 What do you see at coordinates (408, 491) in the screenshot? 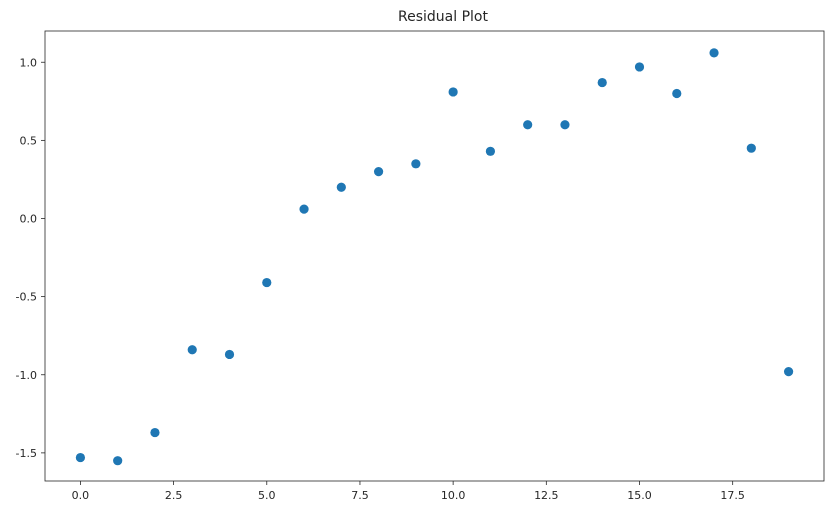
I see `x-axis: 0.0 2.5 5.0 7.5 10.0 12.5 15.0 17.5` at bounding box center [408, 491].